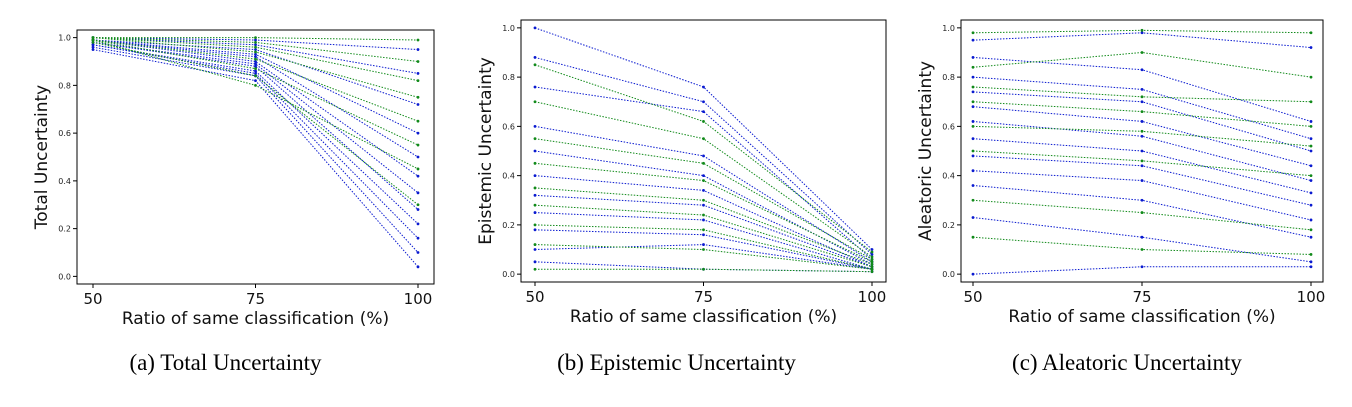 This screenshot has width=1352, height=407. I want to click on x-tick-label: 50, so click(972, 297).